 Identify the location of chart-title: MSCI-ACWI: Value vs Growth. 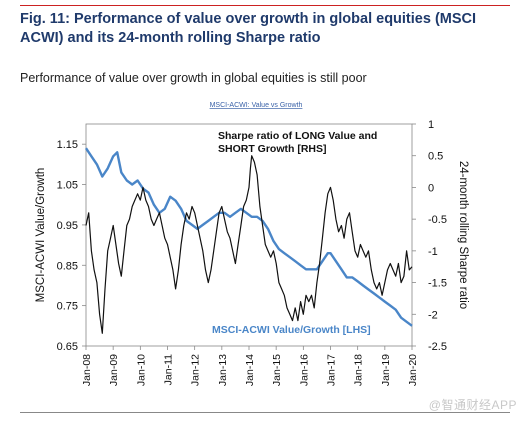
(256, 105).